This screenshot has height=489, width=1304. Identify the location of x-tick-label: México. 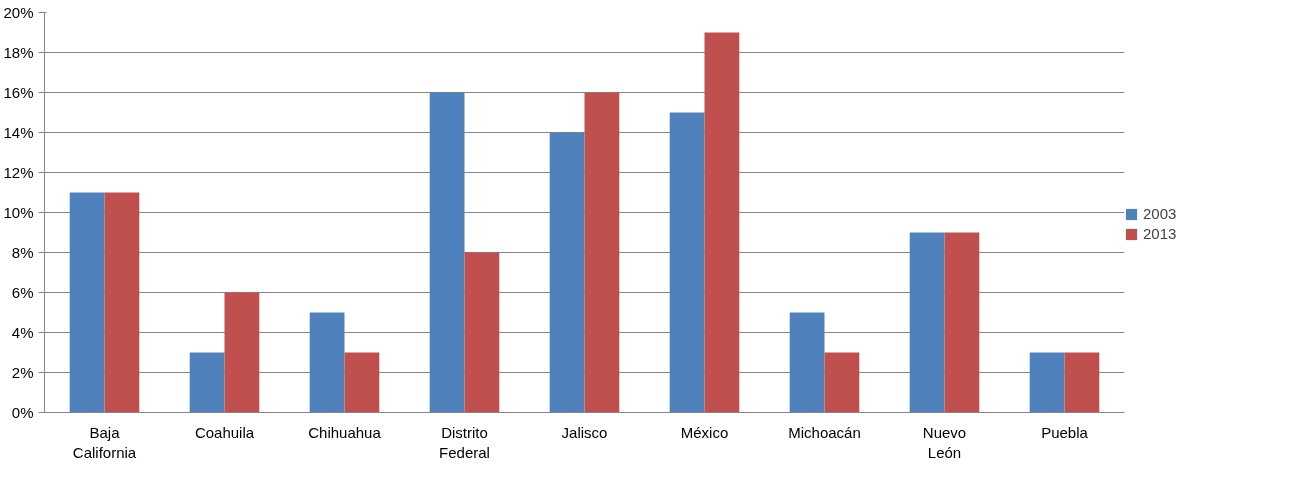
(704, 432).